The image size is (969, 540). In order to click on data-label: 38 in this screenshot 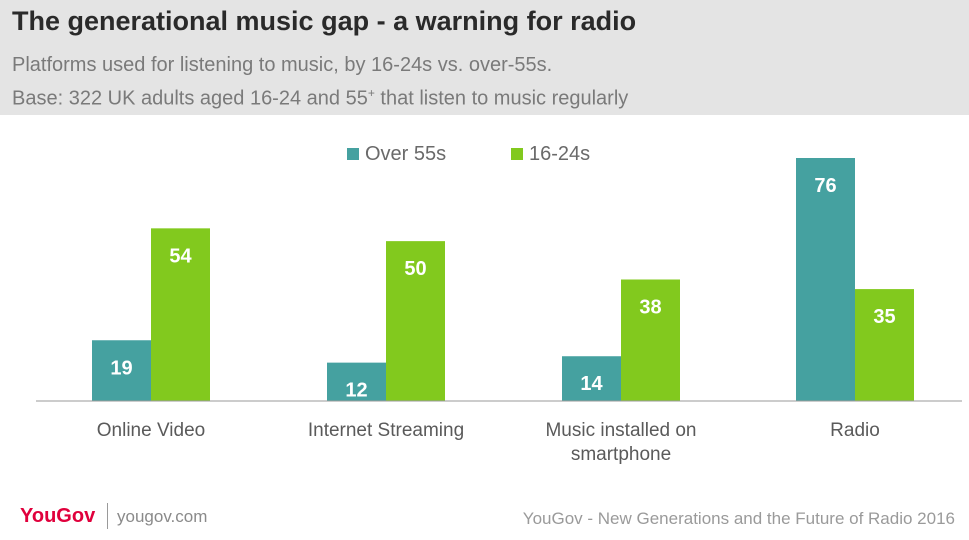, I will do `click(650, 308)`.